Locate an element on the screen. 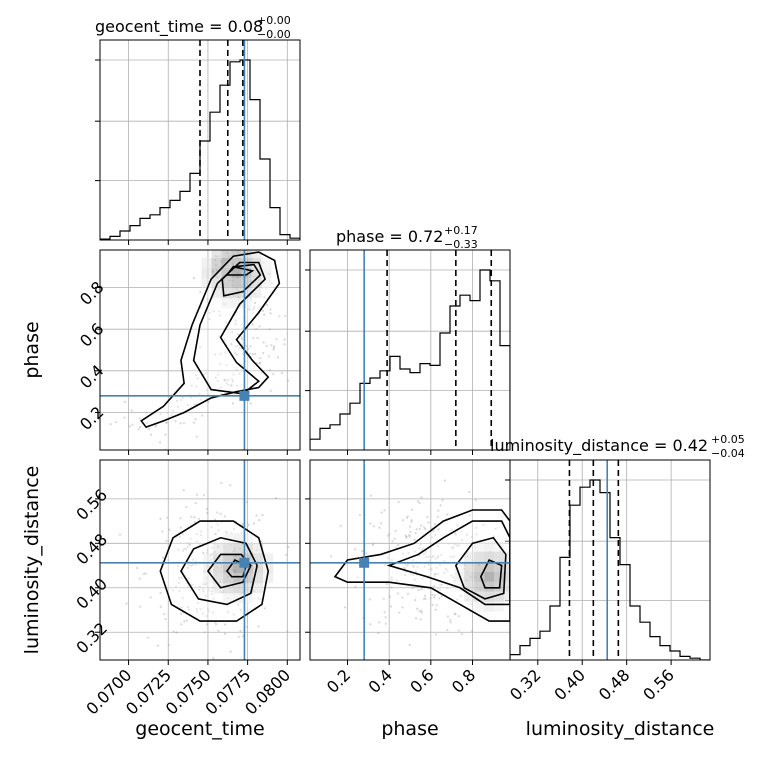 This screenshot has height=760, width=760. luminosity_distance_vs_phase-content is located at coordinates (410, 560).